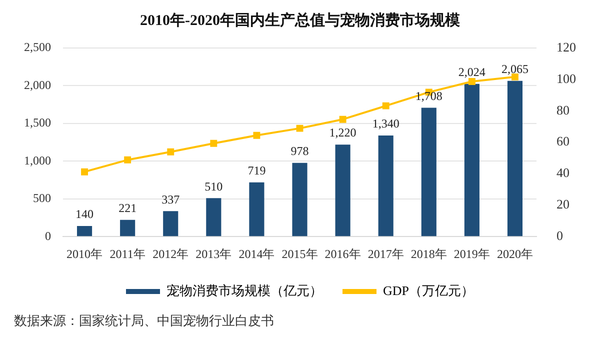  I want to click on y2-tick-label: 80, so click(563, 110).